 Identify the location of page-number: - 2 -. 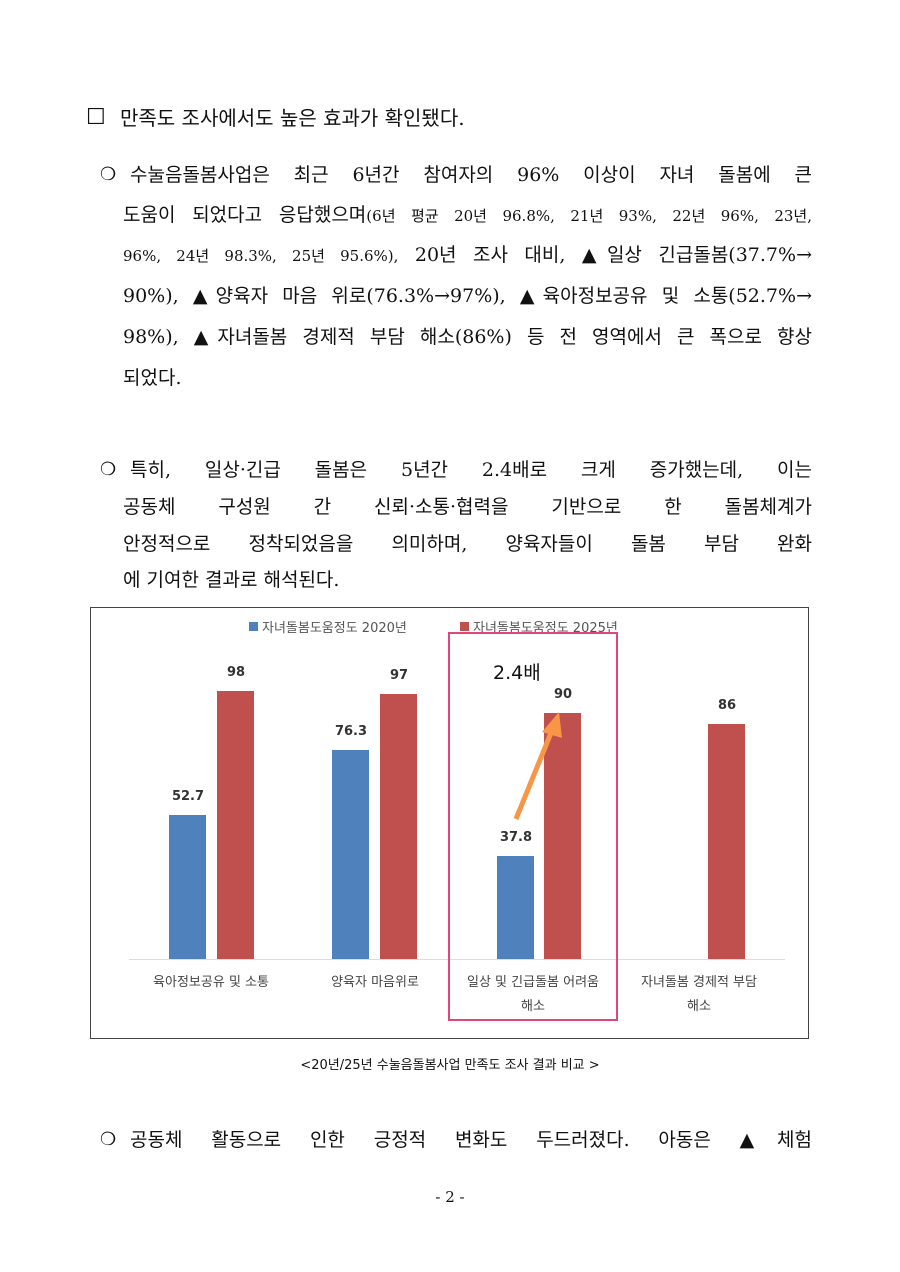
(450, 1197).